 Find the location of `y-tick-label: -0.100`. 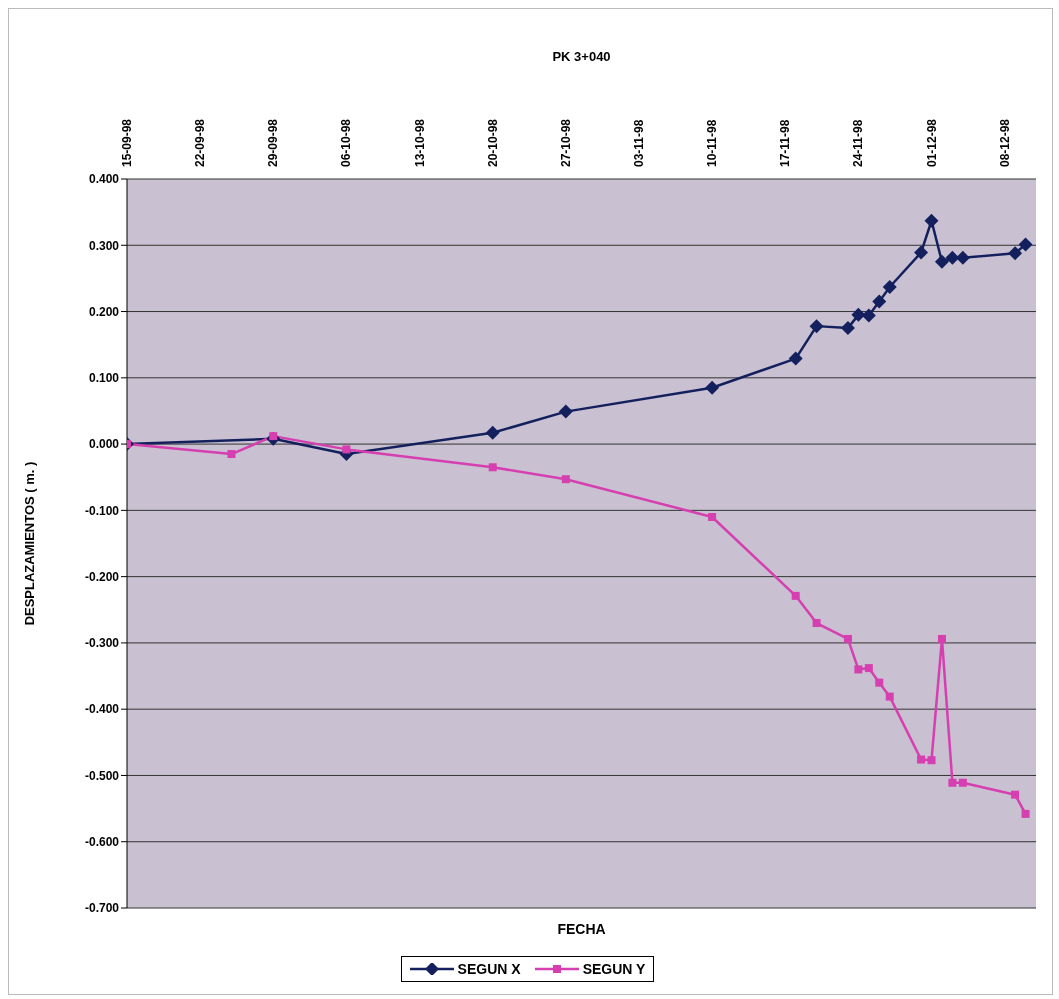

y-tick-label: -0.100 is located at coordinates (102, 510).